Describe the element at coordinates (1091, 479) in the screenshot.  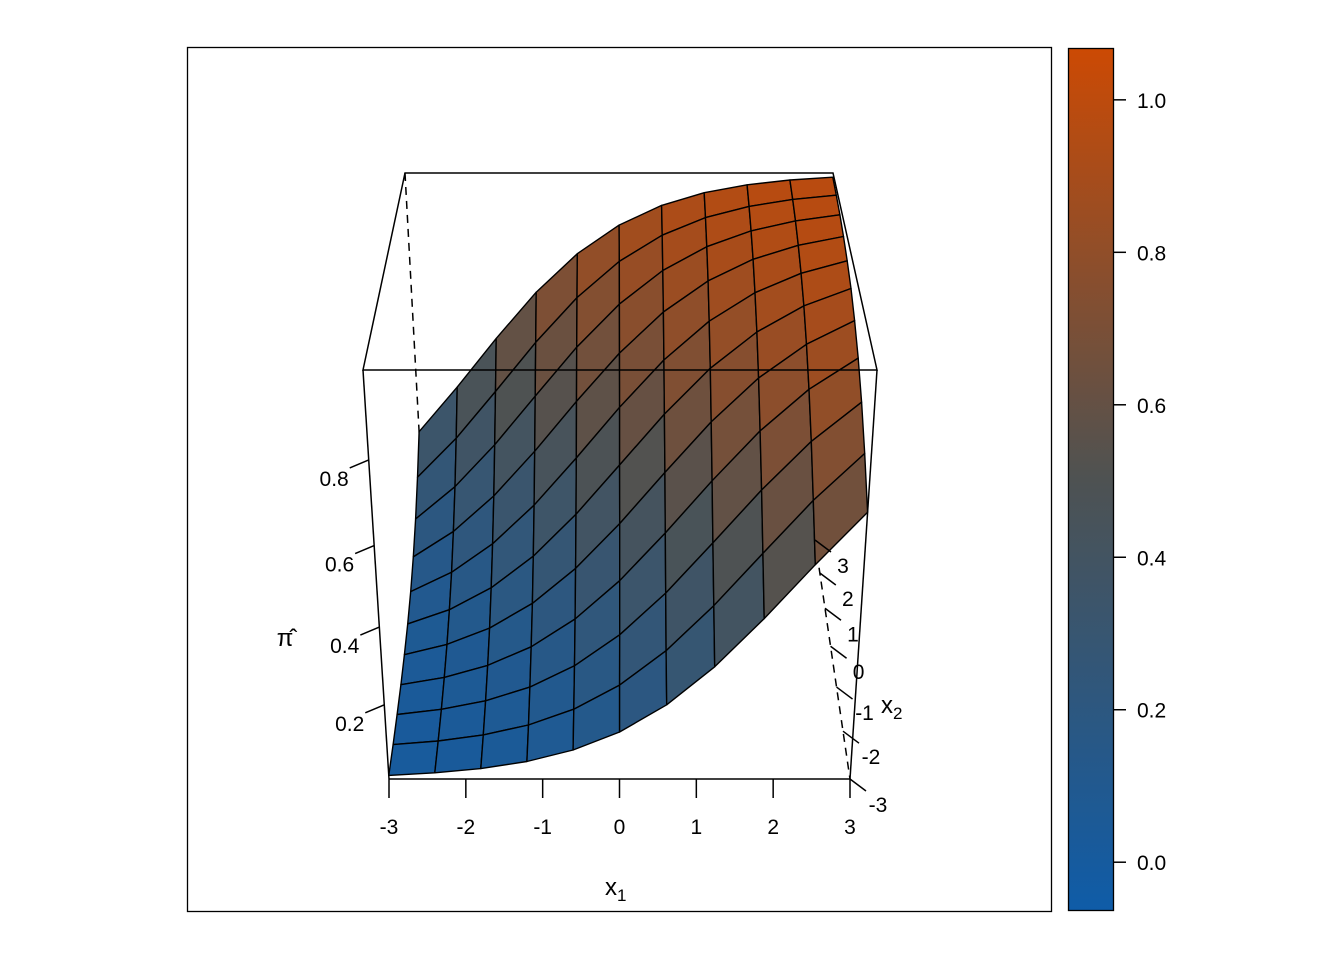
I see `color-key-bar` at that location.